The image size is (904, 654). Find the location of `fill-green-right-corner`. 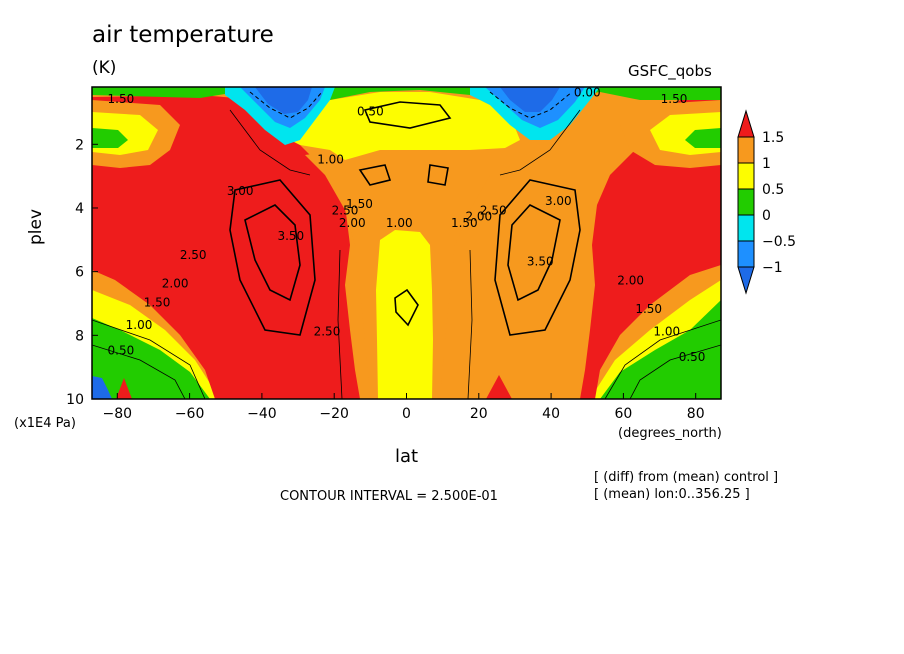

fill-green-right-corner is located at coordinates (703, 138).